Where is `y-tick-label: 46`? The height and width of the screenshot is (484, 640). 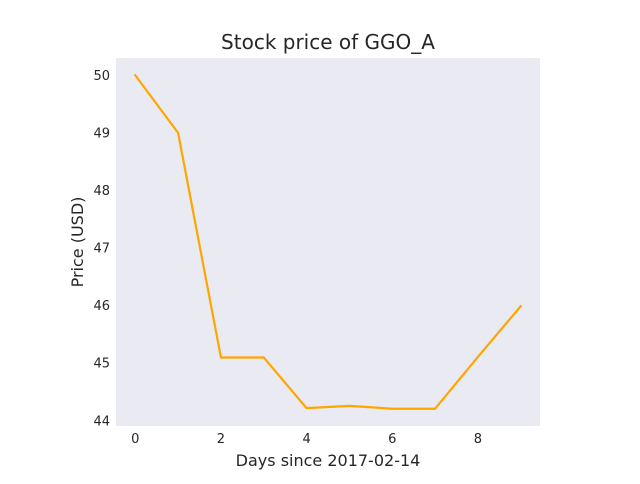 y-tick-label: 46 is located at coordinates (101, 306).